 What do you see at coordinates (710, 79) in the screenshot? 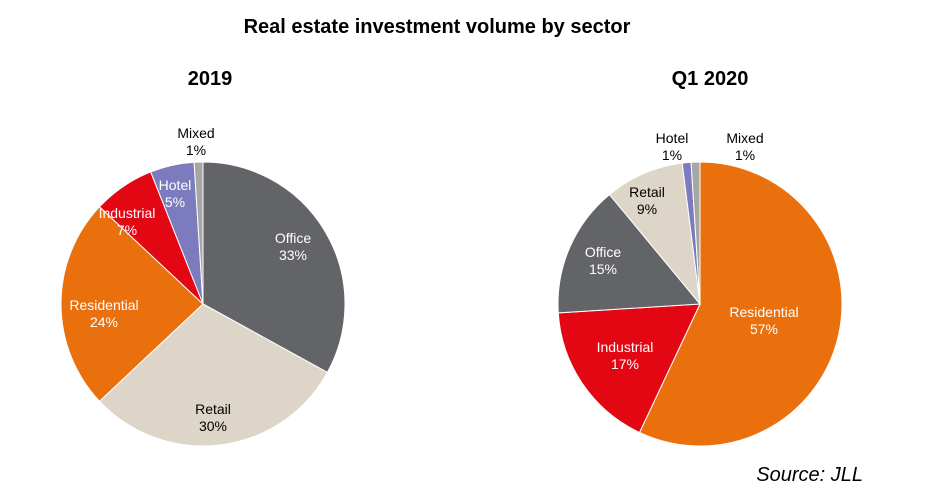
I see `pie-q1-2020-title: Q1 2020` at bounding box center [710, 79].